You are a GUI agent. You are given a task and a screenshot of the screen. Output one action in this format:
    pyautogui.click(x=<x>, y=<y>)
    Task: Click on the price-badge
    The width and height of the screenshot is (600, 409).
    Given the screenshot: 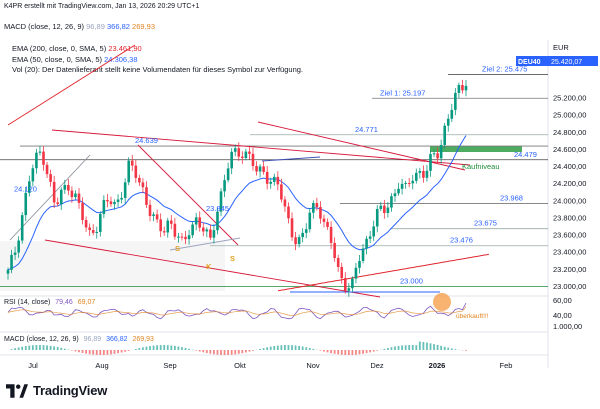 What is the action you would take?
    pyautogui.click(x=573, y=61)
    